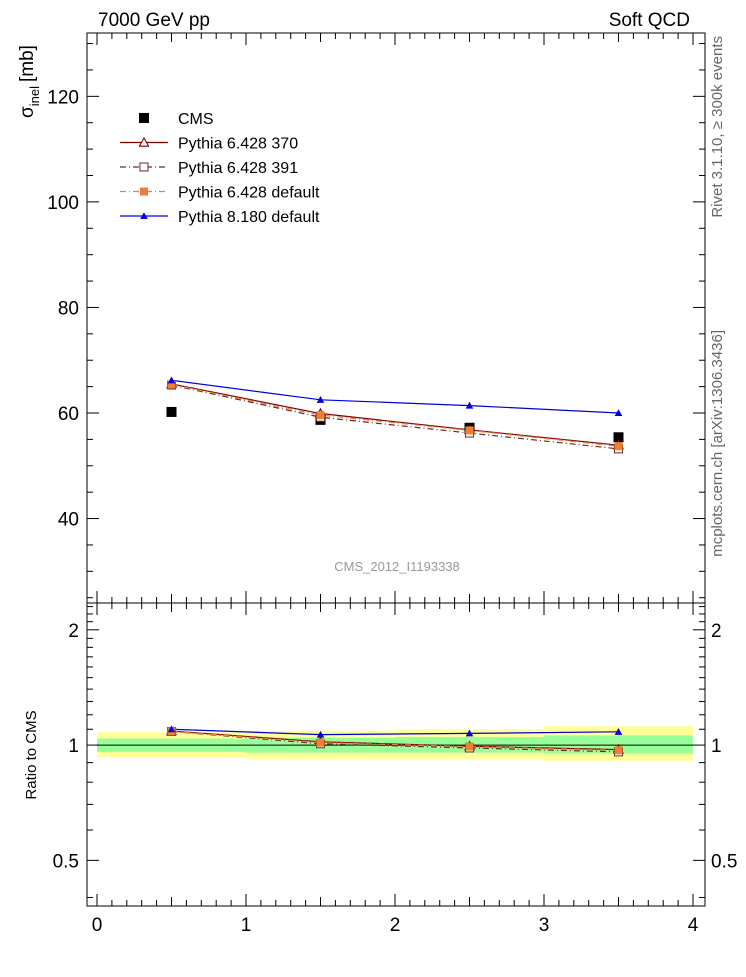 The height and width of the screenshot is (977, 746). I want to click on legend-label-cms: CMS, so click(196, 119).